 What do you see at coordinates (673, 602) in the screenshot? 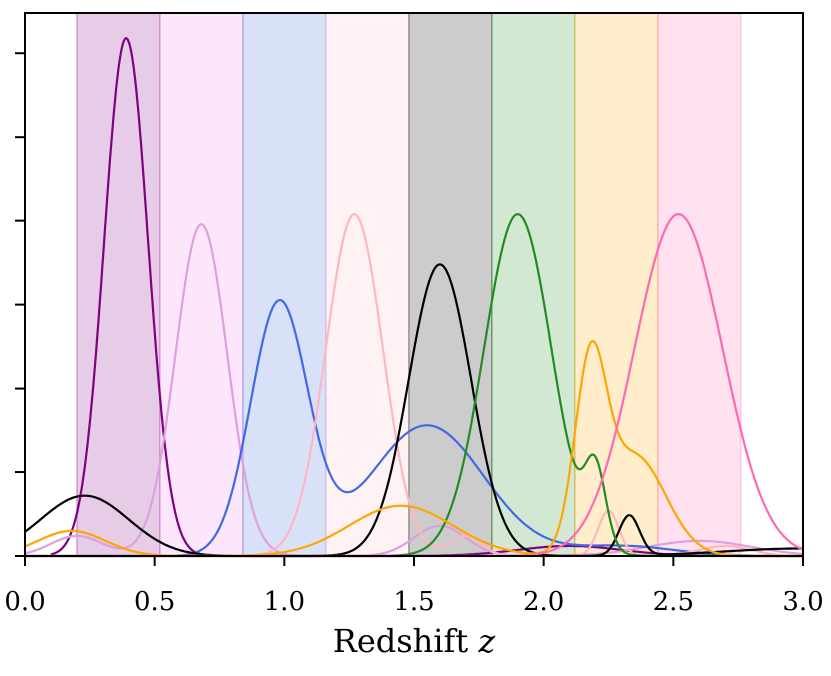
I see `x-tick-label-5: 2.5` at bounding box center [673, 602].